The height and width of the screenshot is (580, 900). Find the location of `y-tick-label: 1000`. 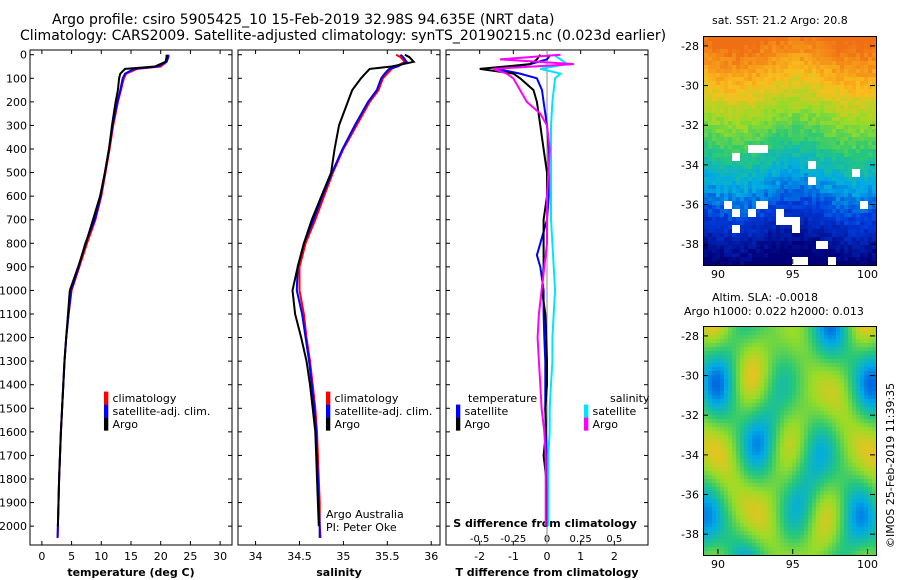

y-tick-label: 1000 is located at coordinates (13, 290).